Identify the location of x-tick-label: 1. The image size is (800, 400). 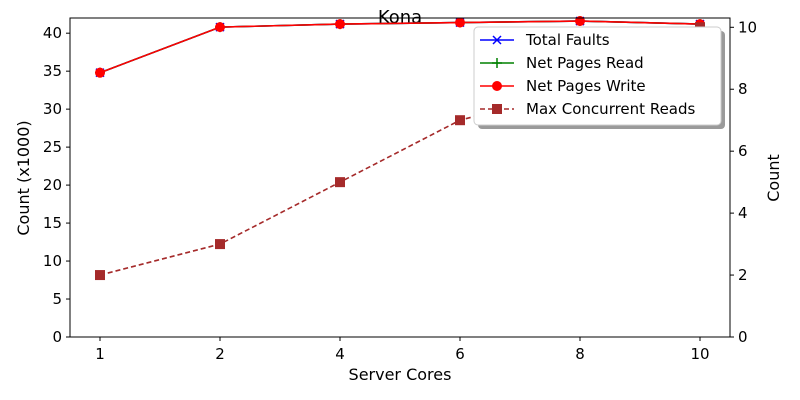
(100, 354).